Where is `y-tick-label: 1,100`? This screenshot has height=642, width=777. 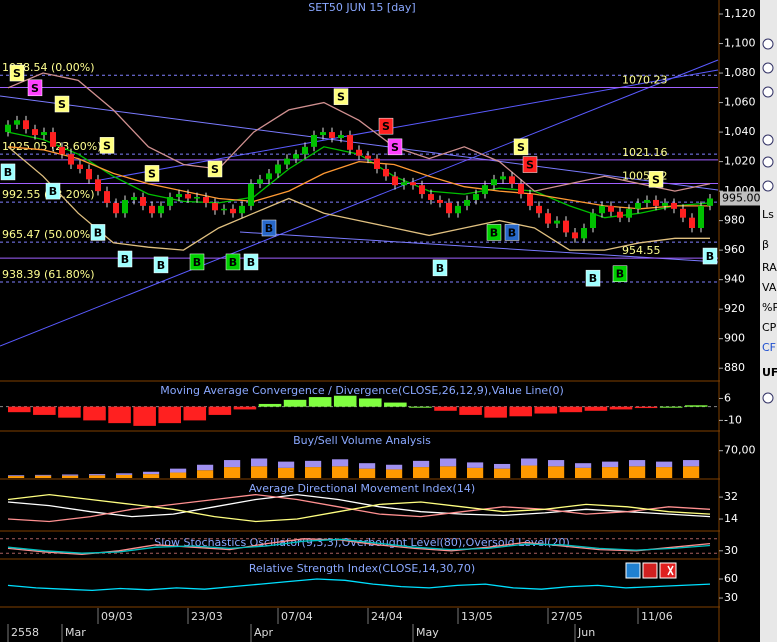
y-tick-label: 1,100 is located at coordinates (740, 43).